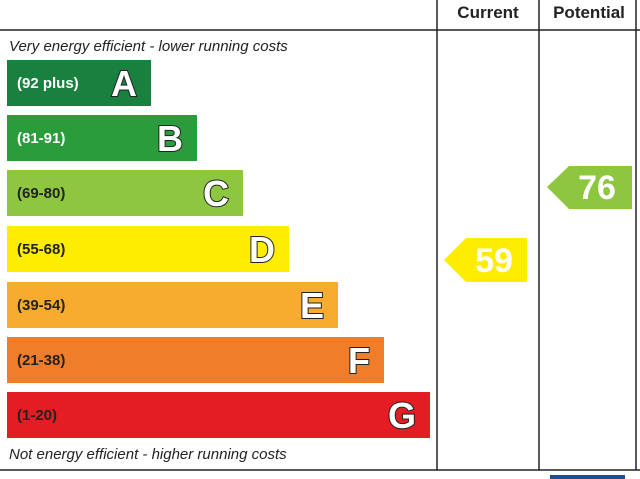 The width and height of the screenshot is (640, 479). I want to click on current-rating: 59, so click(494, 261).